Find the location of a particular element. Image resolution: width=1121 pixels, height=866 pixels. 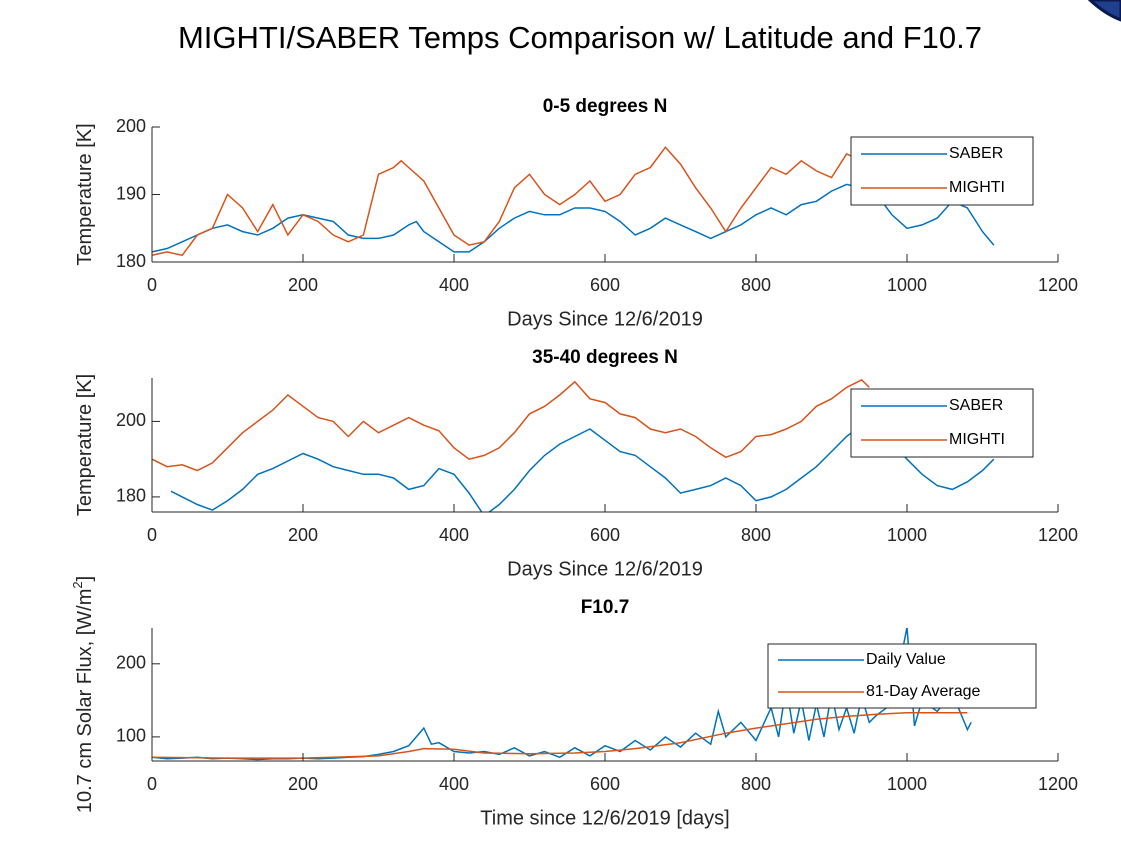

legend-label: 81-Day Average is located at coordinates (923, 691).